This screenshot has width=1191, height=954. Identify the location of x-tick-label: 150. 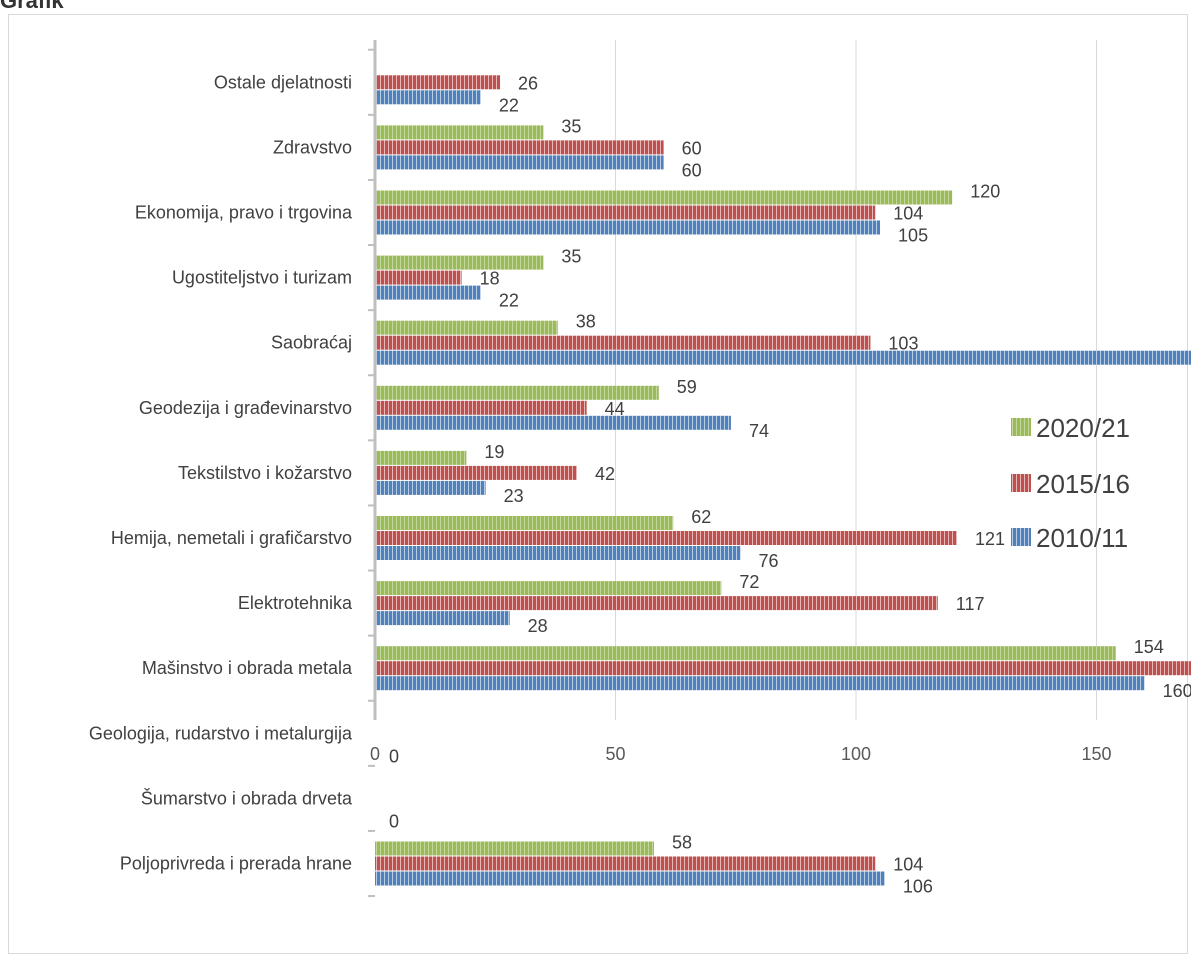
(1096, 754).